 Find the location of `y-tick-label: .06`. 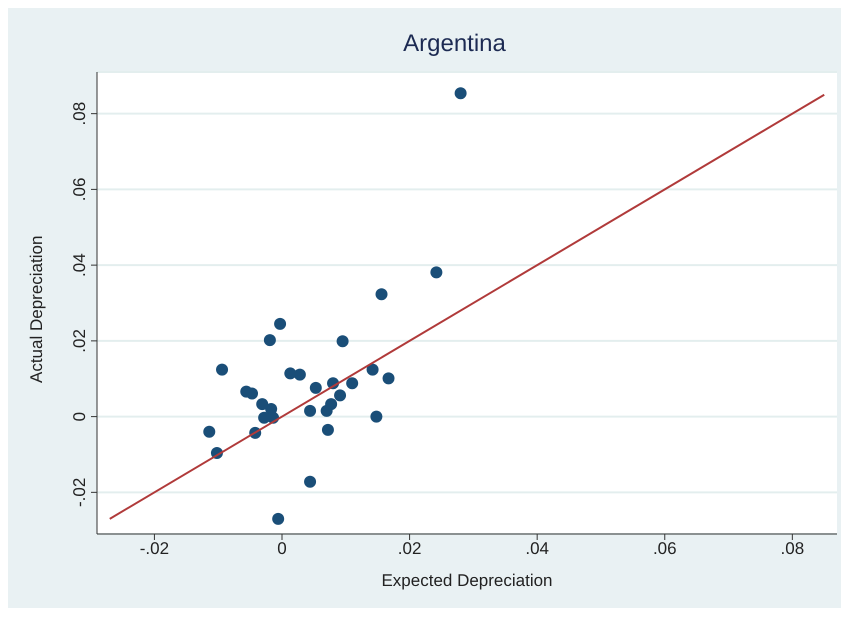

y-tick-label: .06 is located at coordinates (79, 190).